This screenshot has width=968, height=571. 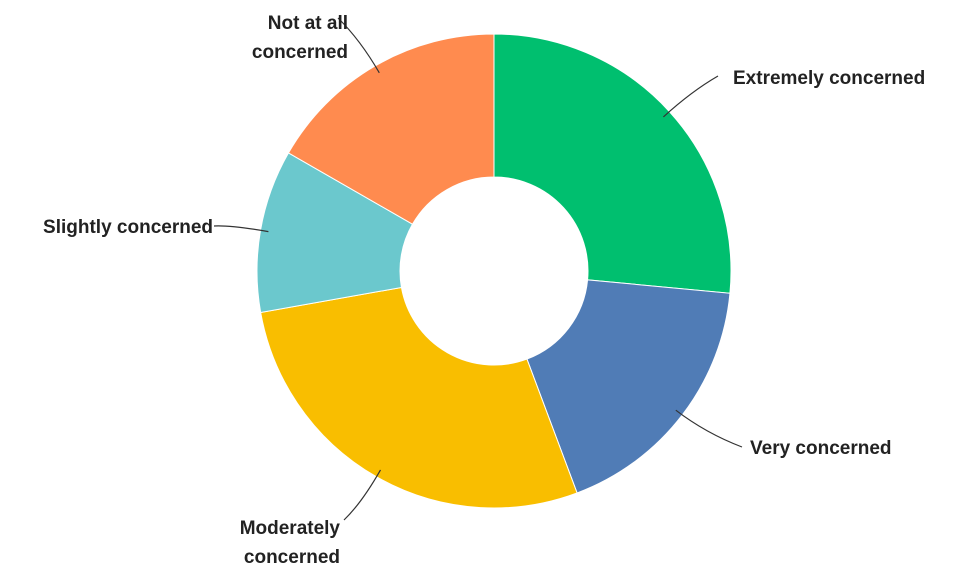 I want to click on slice-label: Not at all concerned, so click(x=300, y=38).